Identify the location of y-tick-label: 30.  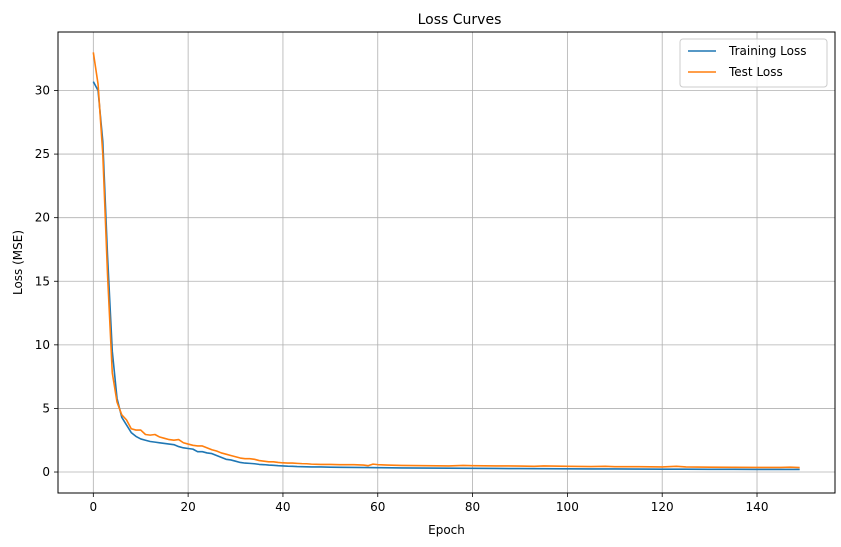
(42, 90).